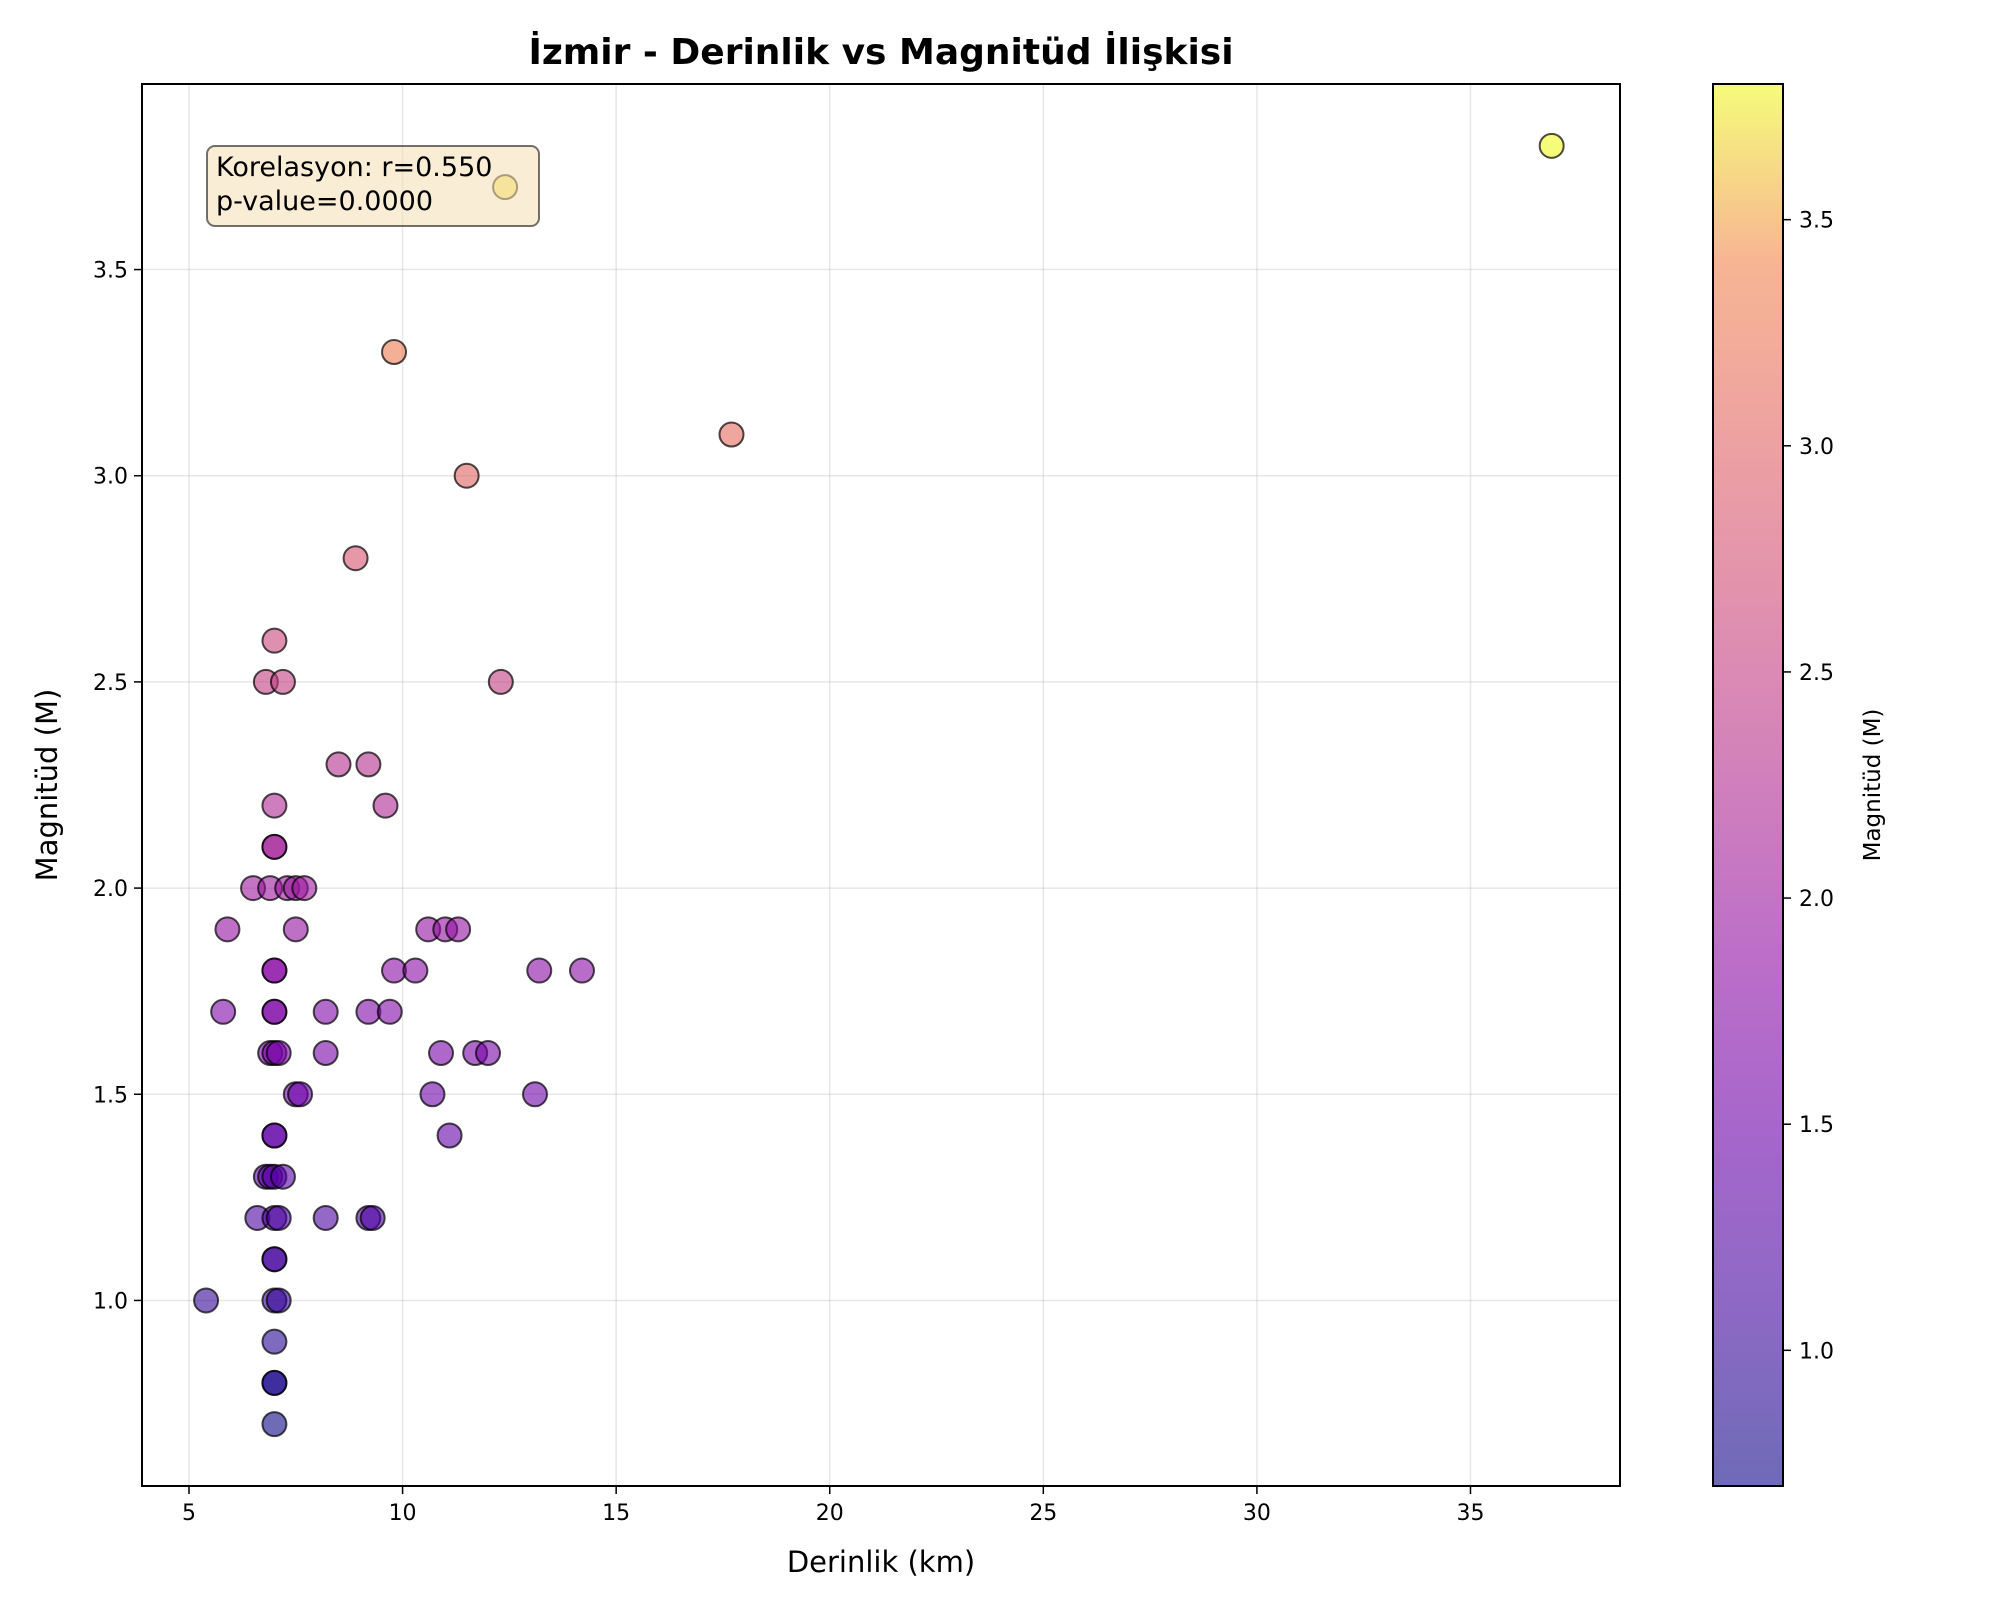 The image size is (2000, 1600). What do you see at coordinates (110, 683) in the screenshot?
I see `y-tick-label: 2.5` at bounding box center [110, 683].